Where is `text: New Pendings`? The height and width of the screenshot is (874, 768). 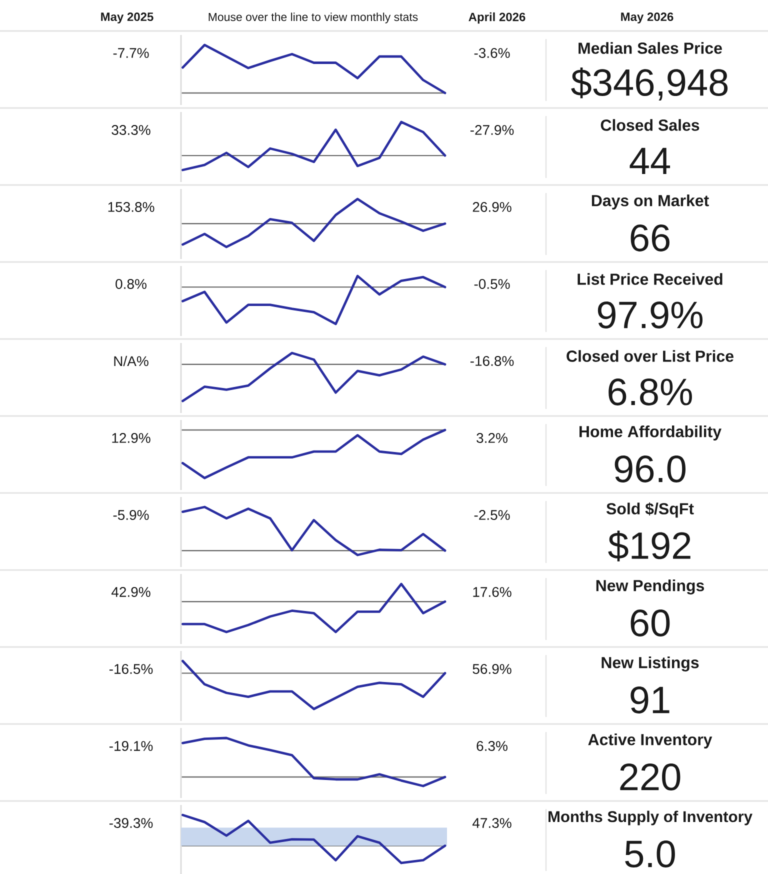 text: New Pendings is located at coordinates (650, 587).